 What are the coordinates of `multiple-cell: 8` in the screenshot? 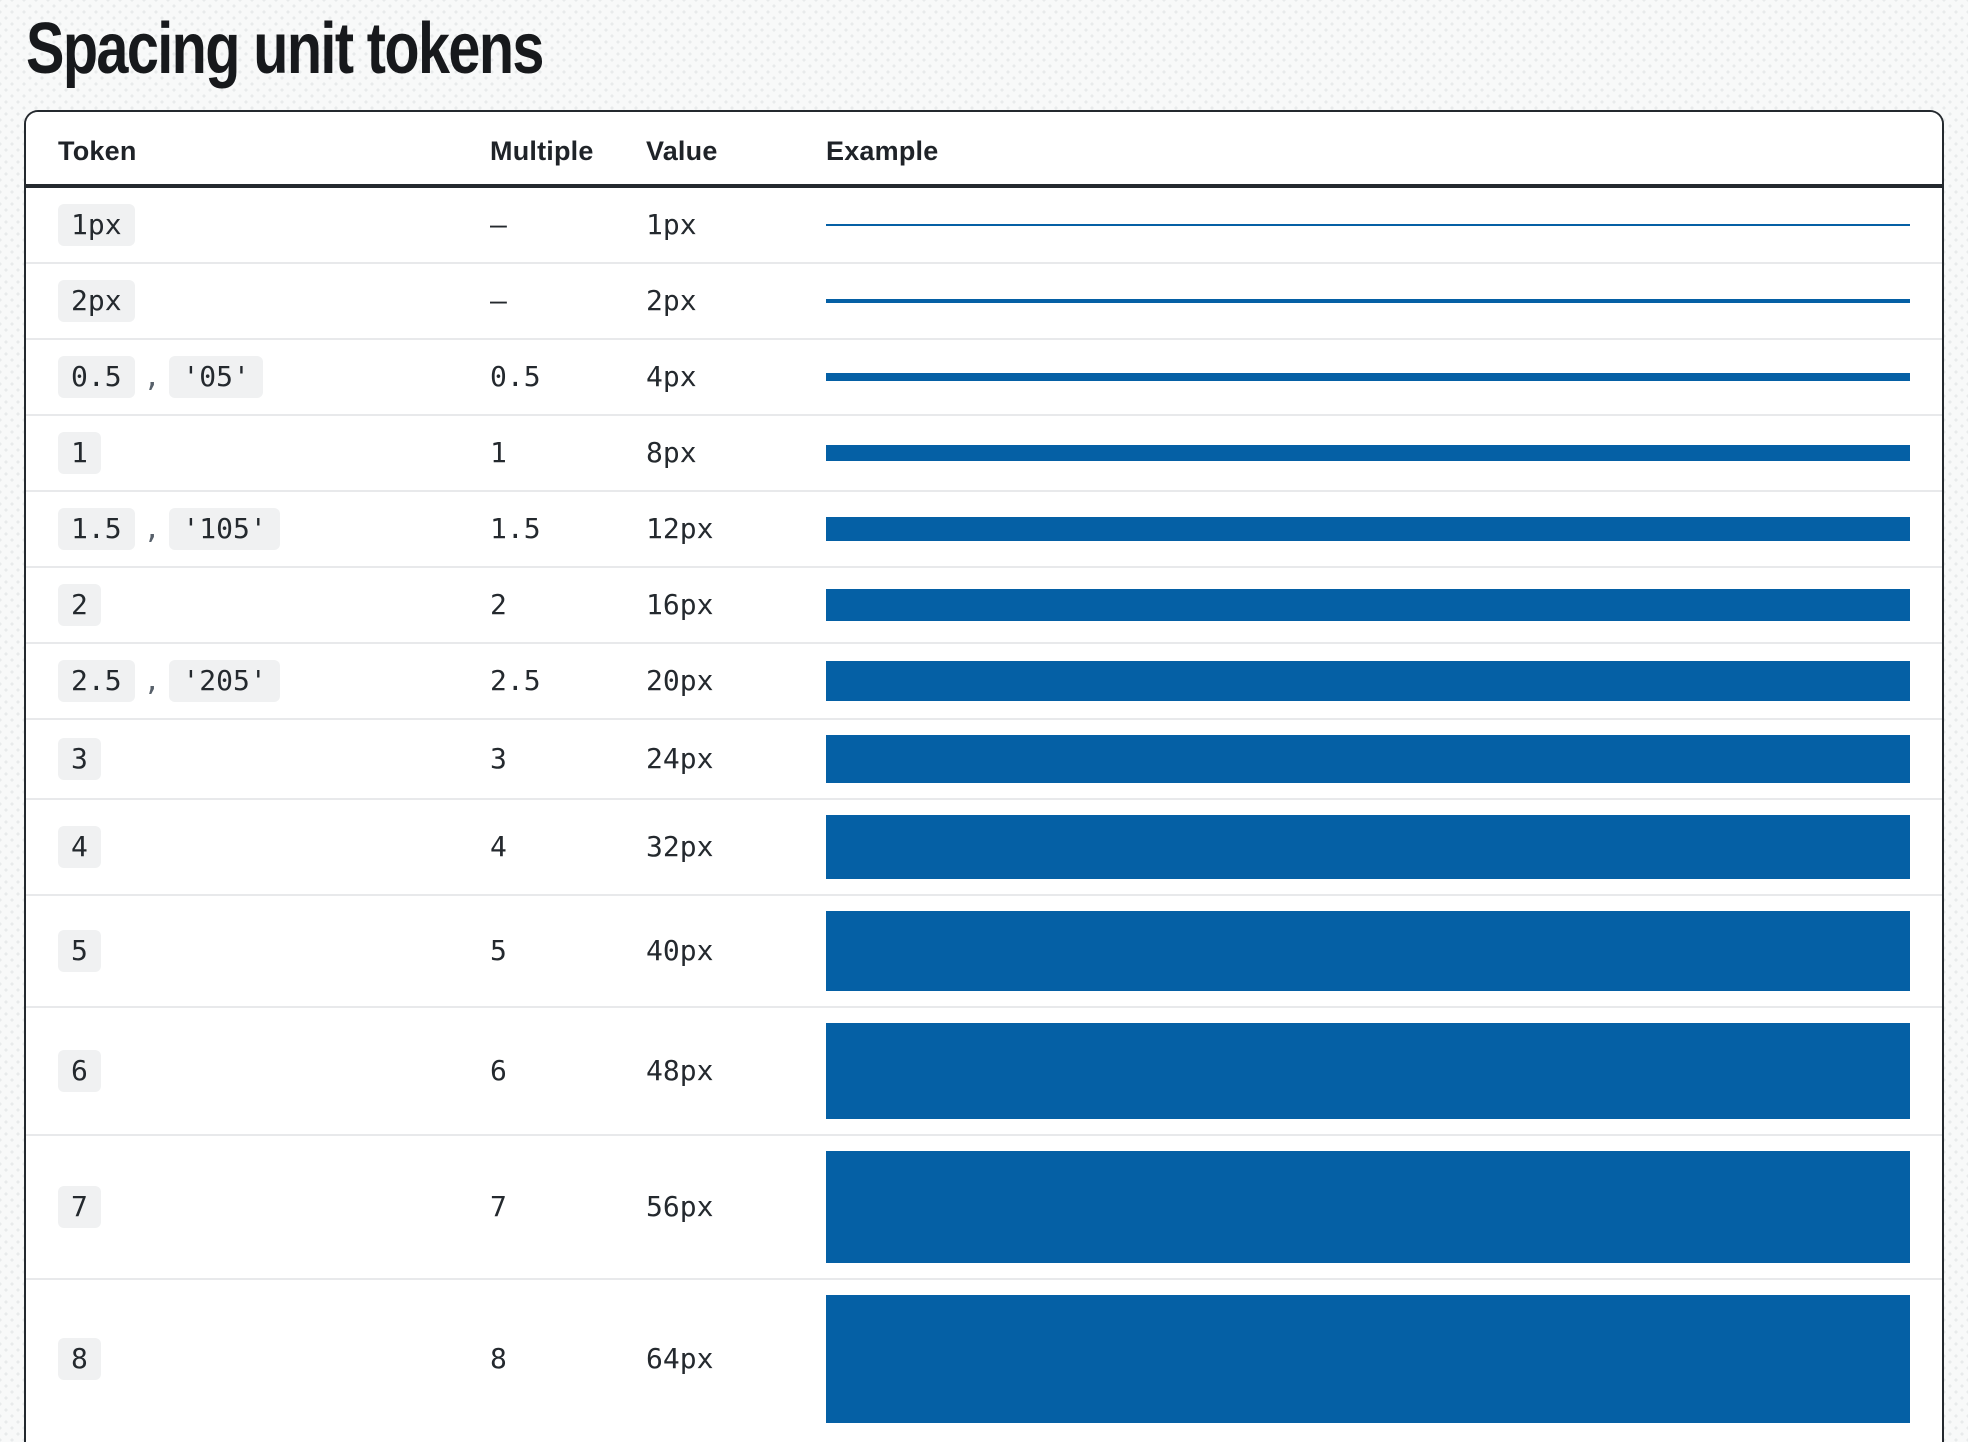 It's located at (536, 1358).